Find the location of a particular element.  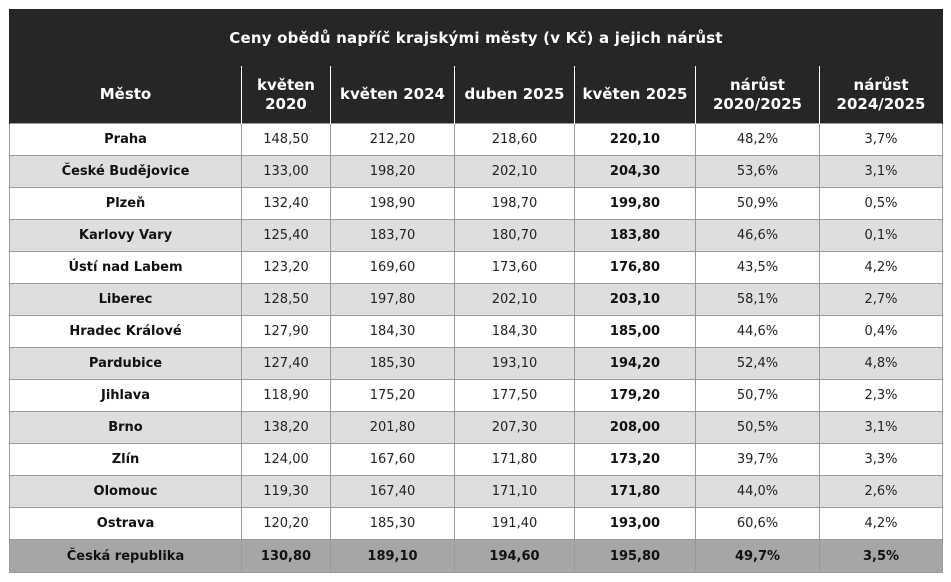

value-cell: 46,6% is located at coordinates (757, 235).